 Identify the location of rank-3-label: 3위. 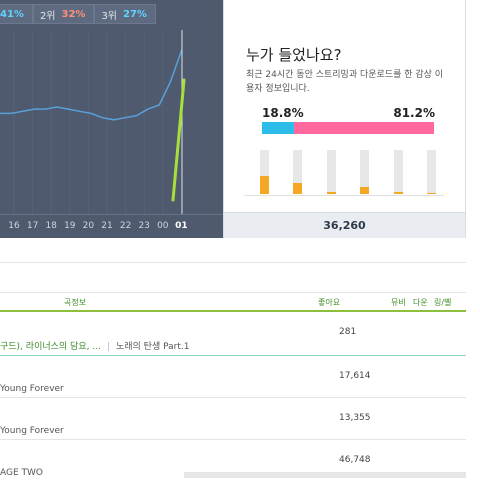
(109, 16).